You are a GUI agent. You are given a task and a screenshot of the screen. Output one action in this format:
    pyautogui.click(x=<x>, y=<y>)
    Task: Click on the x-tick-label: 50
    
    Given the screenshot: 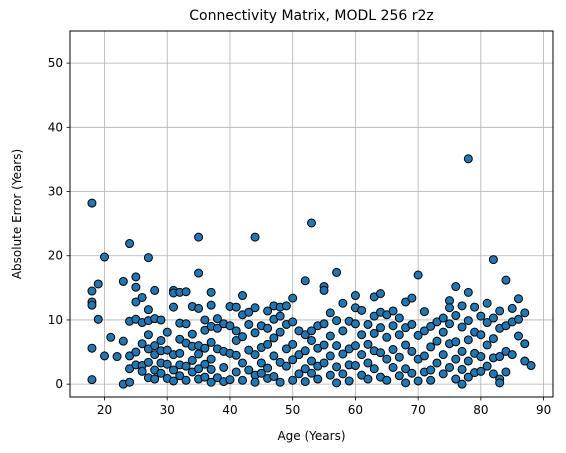 What is the action you would take?
    pyautogui.click(x=292, y=410)
    